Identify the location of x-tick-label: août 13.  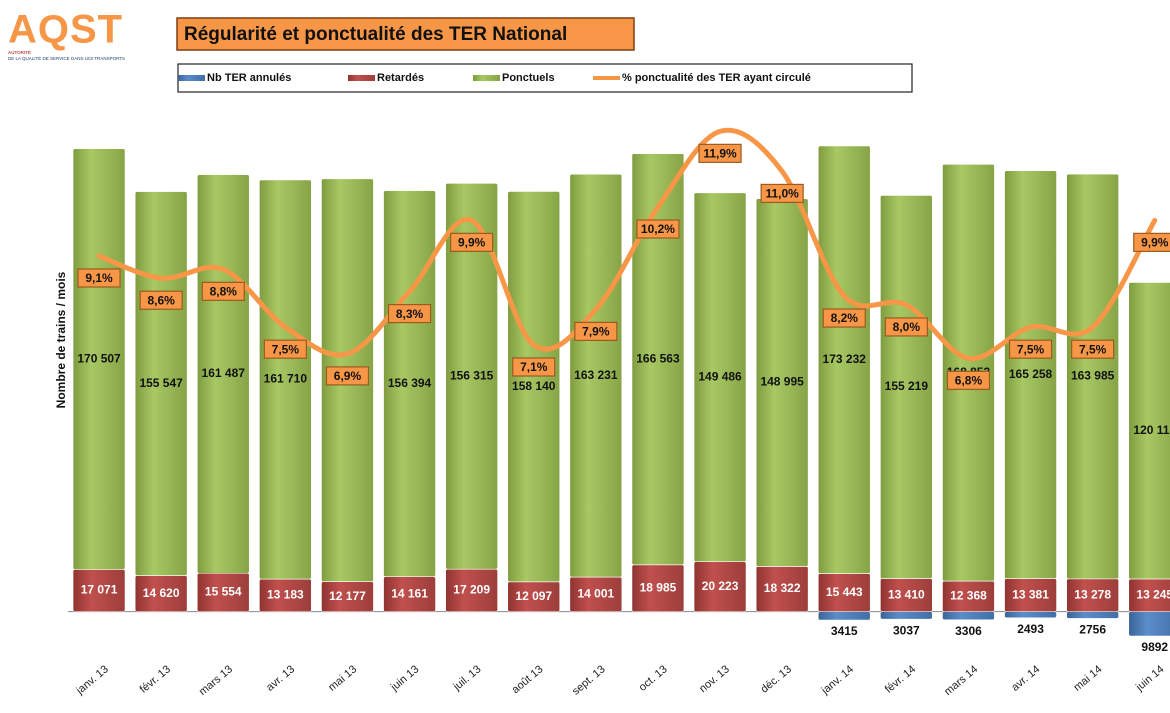
(528, 679).